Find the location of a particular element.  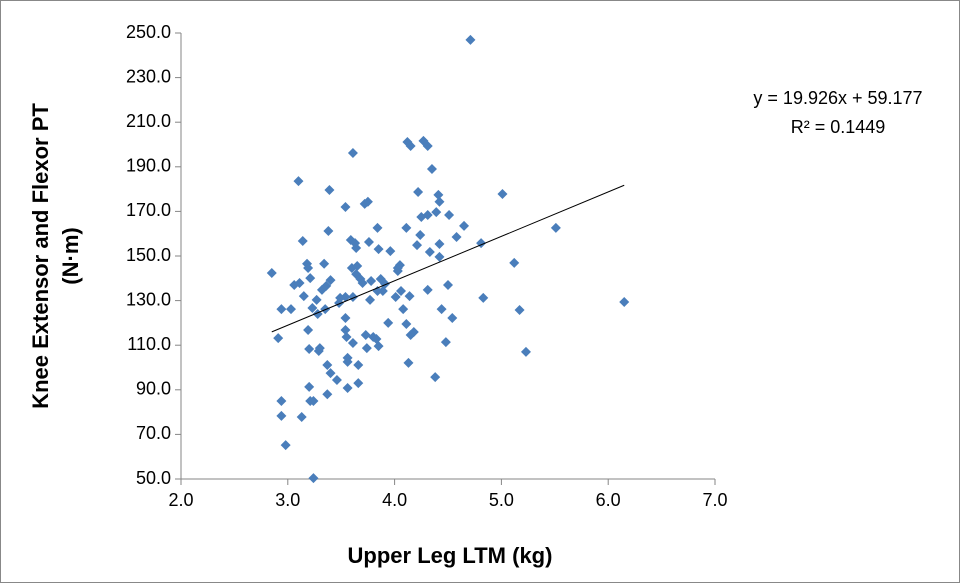

x-tick-label: 5.0 is located at coordinates (501, 500).